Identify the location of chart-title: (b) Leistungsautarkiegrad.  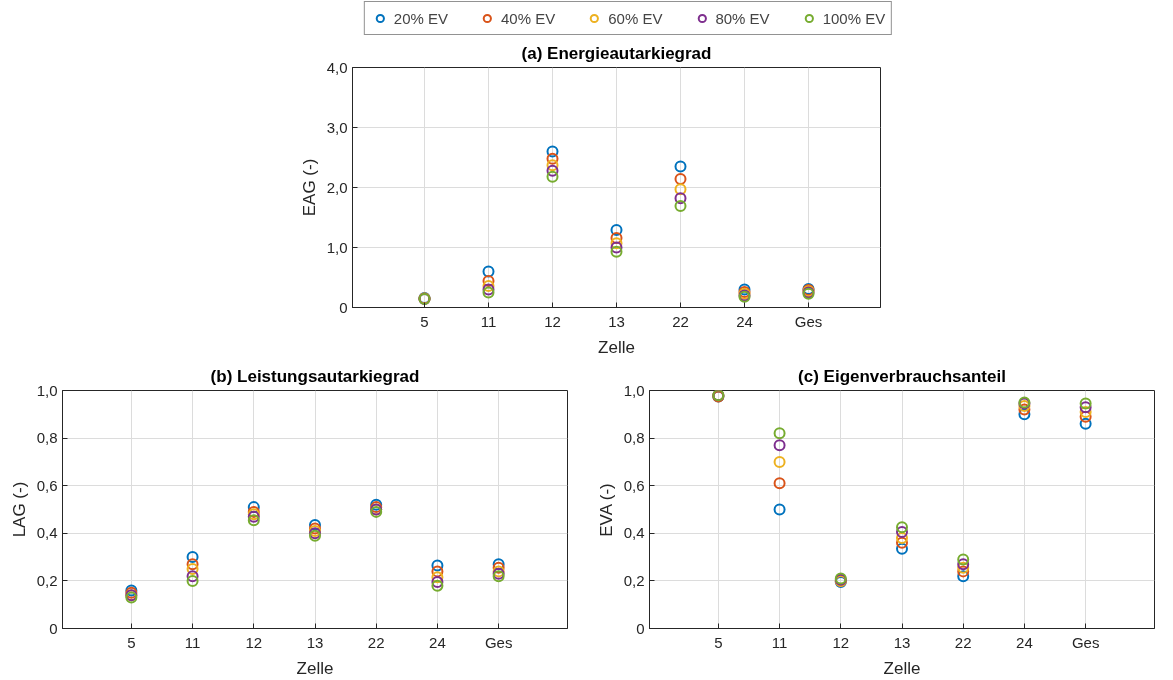
(315, 376).